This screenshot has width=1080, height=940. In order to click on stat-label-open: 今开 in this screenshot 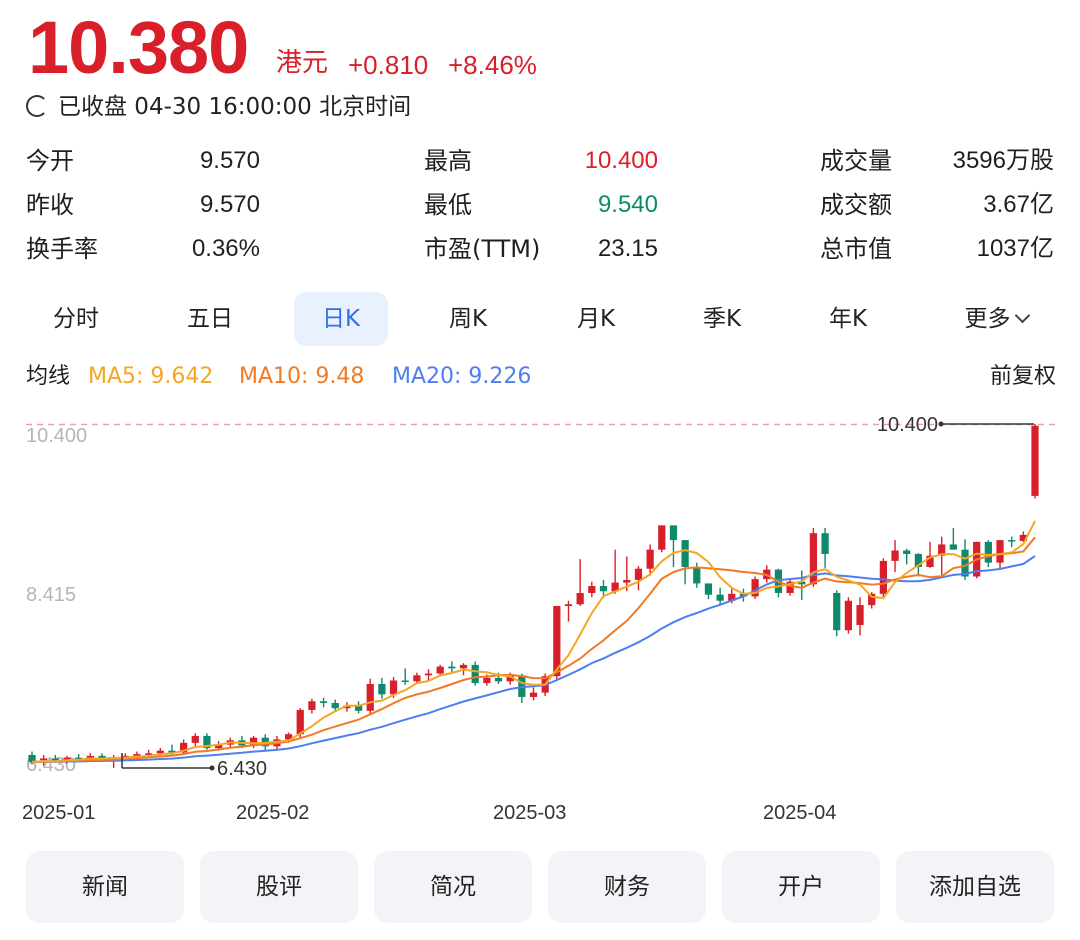, I will do `click(50, 161)`.